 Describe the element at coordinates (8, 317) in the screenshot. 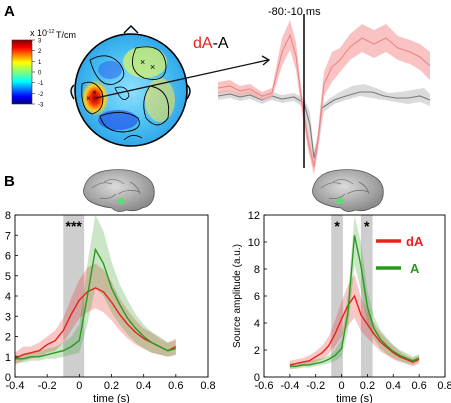

I see `y-tick-label: 3` at that location.